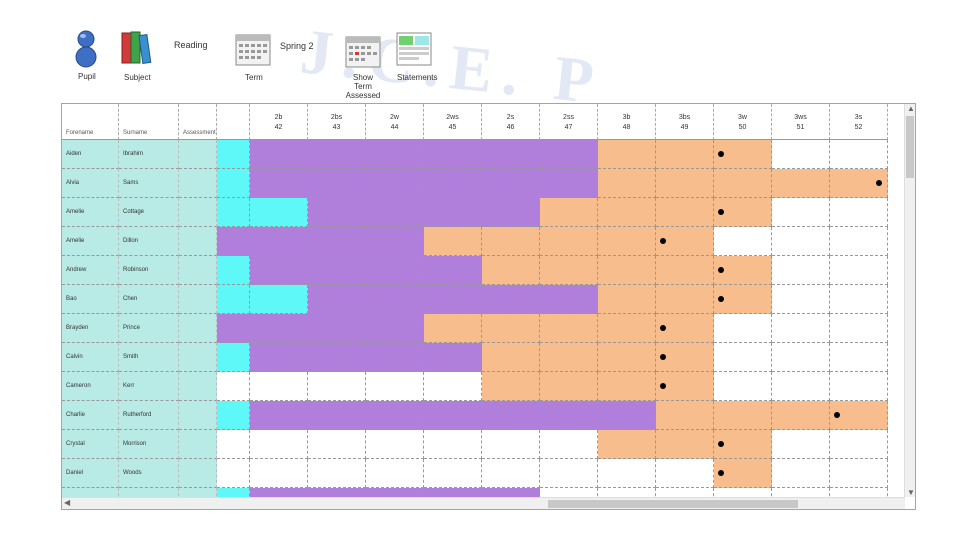 This screenshot has height=540, width=960. I want to click on surname-cell: Kerr, so click(149, 386).